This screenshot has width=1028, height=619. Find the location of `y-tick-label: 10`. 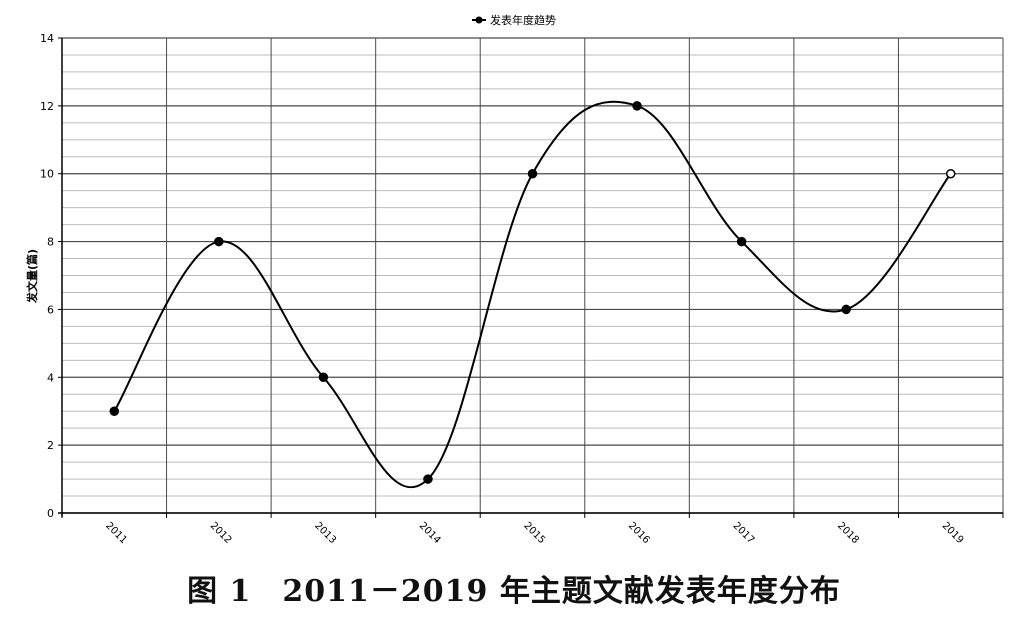

y-tick-label: 10 is located at coordinates (47, 174).